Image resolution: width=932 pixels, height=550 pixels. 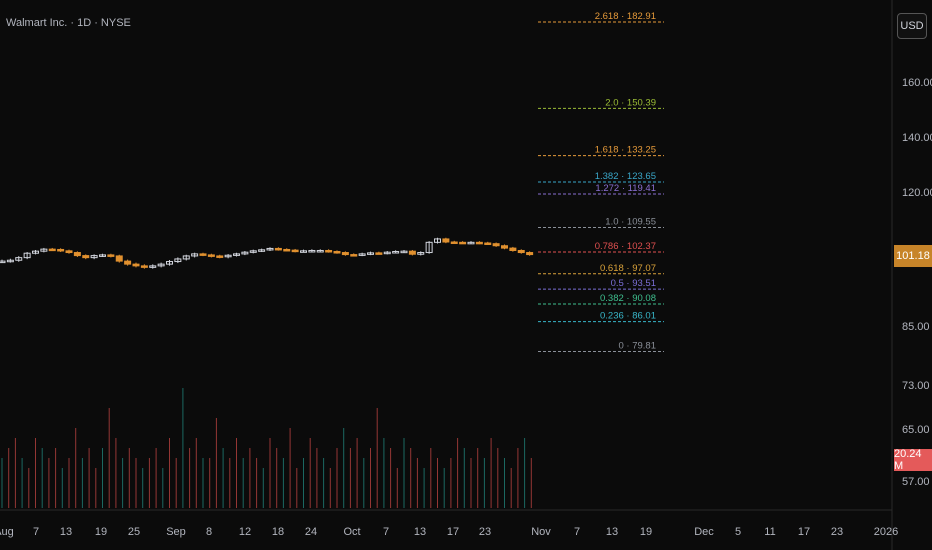 I want to click on currency-button: USD, so click(x=912, y=26).